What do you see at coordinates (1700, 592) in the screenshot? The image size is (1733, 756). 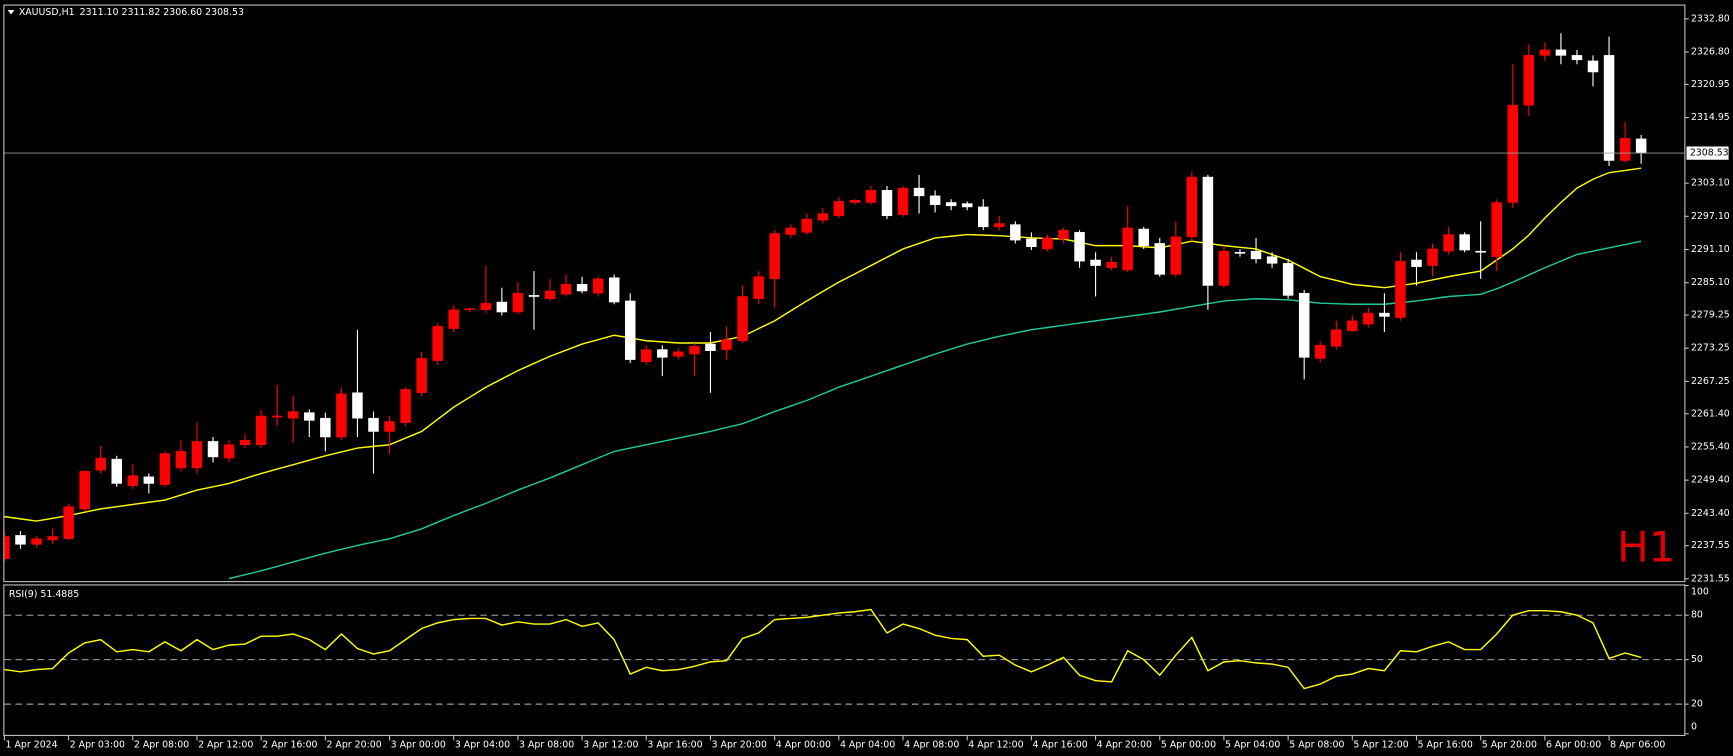 I see `y-tick-label: 100` at bounding box center [1700, 592].